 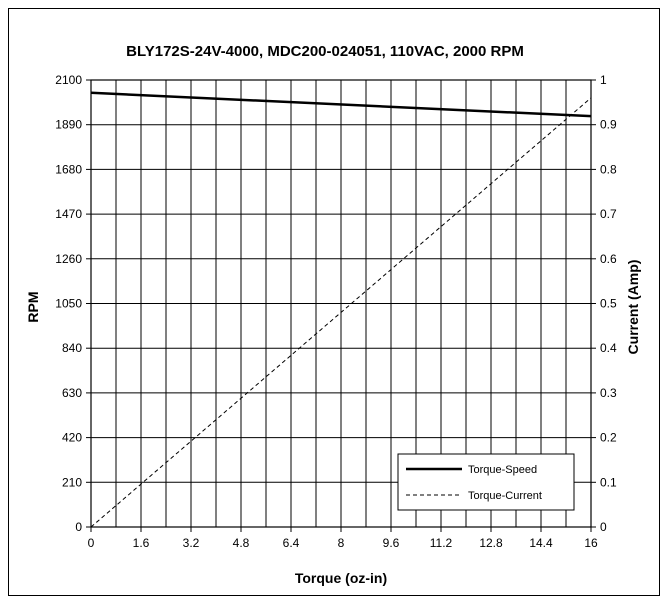 I want to click on legend-label-torque-current: Torque-Current, so click(x=505, y=496).